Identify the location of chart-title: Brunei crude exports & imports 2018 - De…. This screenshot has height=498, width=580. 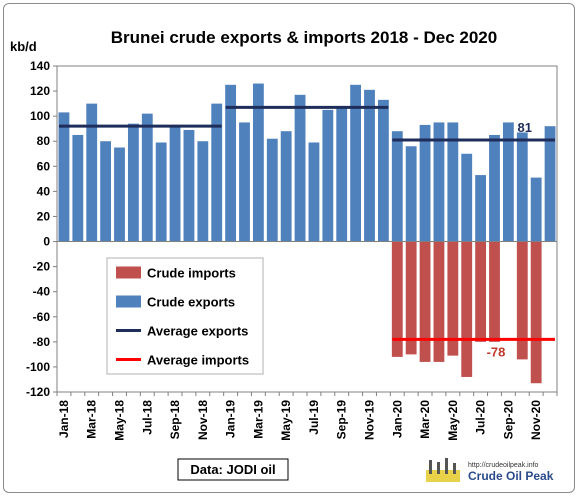
(304, 37).